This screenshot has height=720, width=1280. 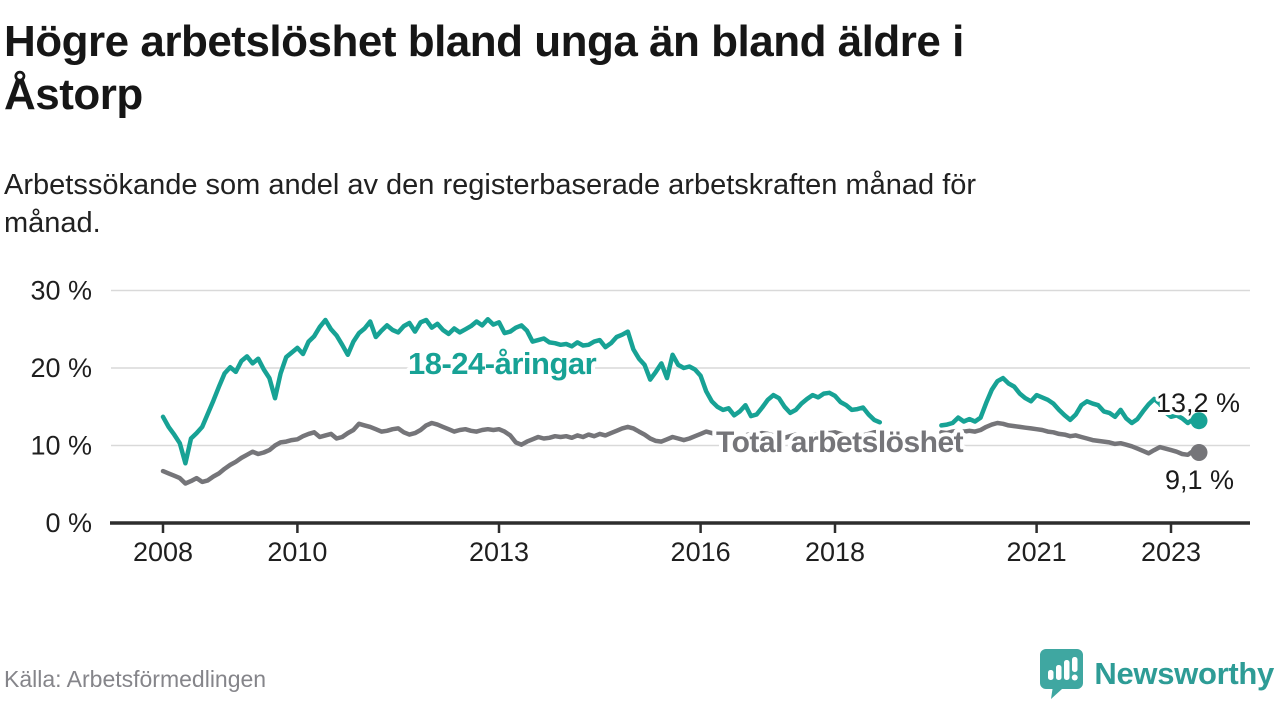 I want to click on y-tick-label: 20 %, so click(x=61, y=368).